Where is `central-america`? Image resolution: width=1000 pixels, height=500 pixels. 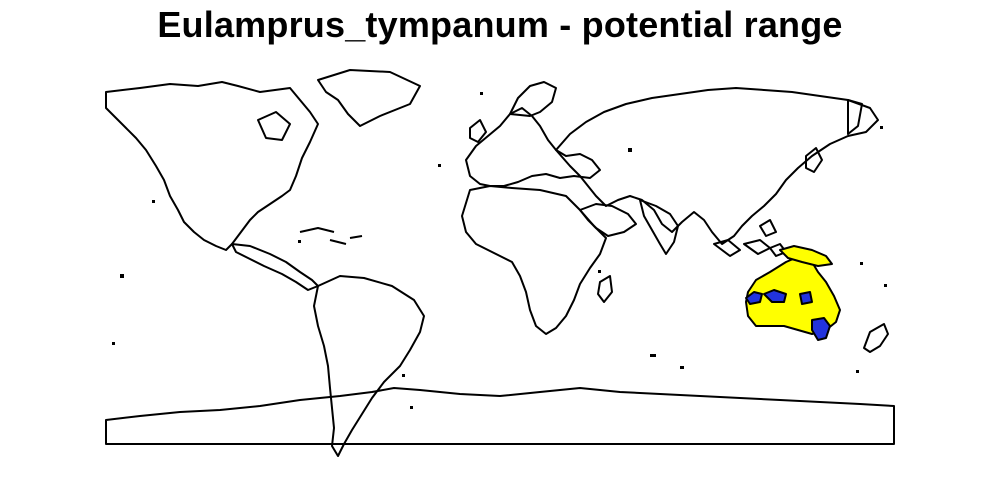 central-america is located at coordinates (275, 267).